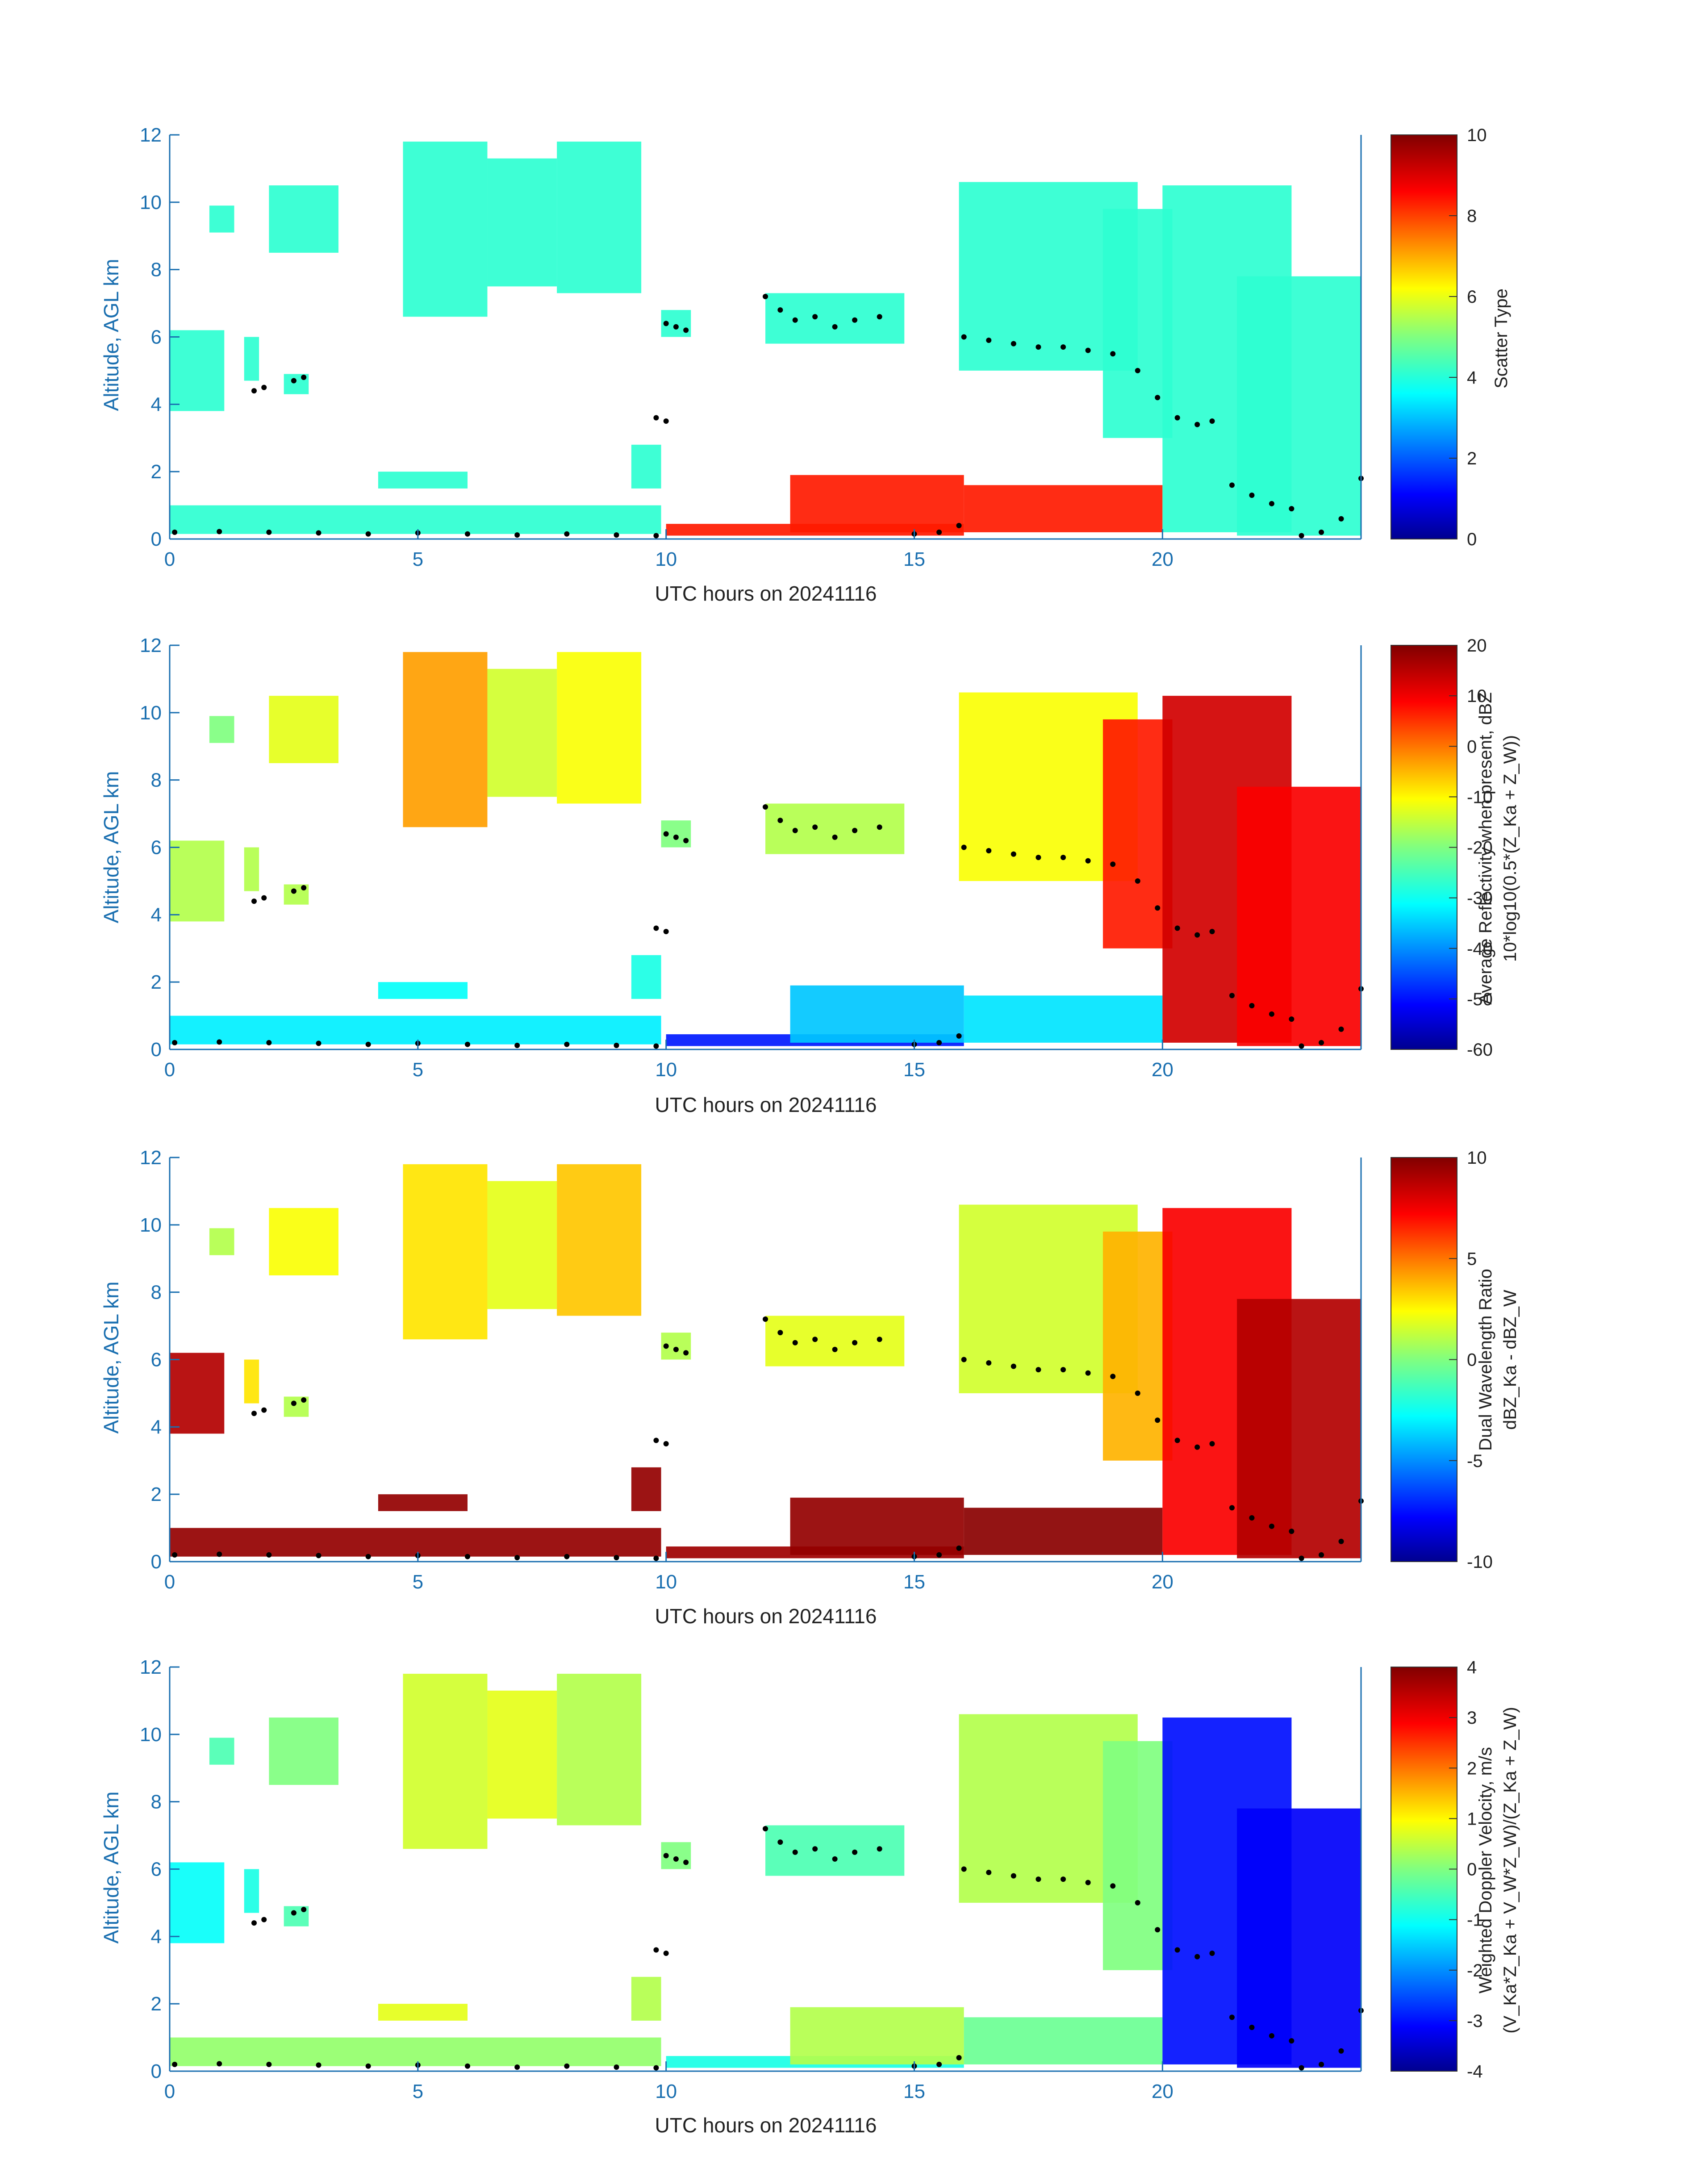 The height and width of the screenshot is (2177, 1708). What do you see at coordinates (1162, 1582) in the screenshot?
I see `x-tick-label: 20` at bounding box center [1162, 1582].